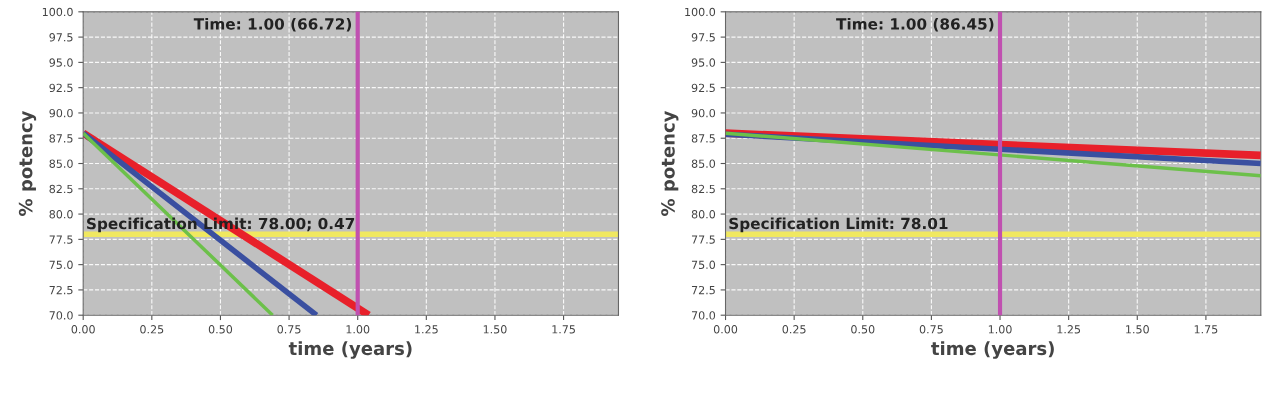 The width and height of the screenshot is (1280, 394). I want to click on ref-line-label: Time: 1.00 (86.45), so click(915, 24).